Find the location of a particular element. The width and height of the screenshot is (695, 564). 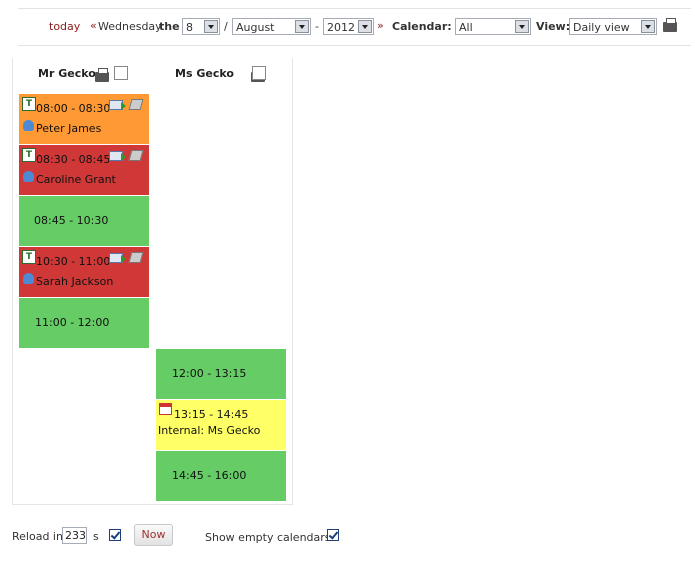

appointment-slot: T 10:30 - 11:00 Sarah Jackson is located at coordinates (84, 272).